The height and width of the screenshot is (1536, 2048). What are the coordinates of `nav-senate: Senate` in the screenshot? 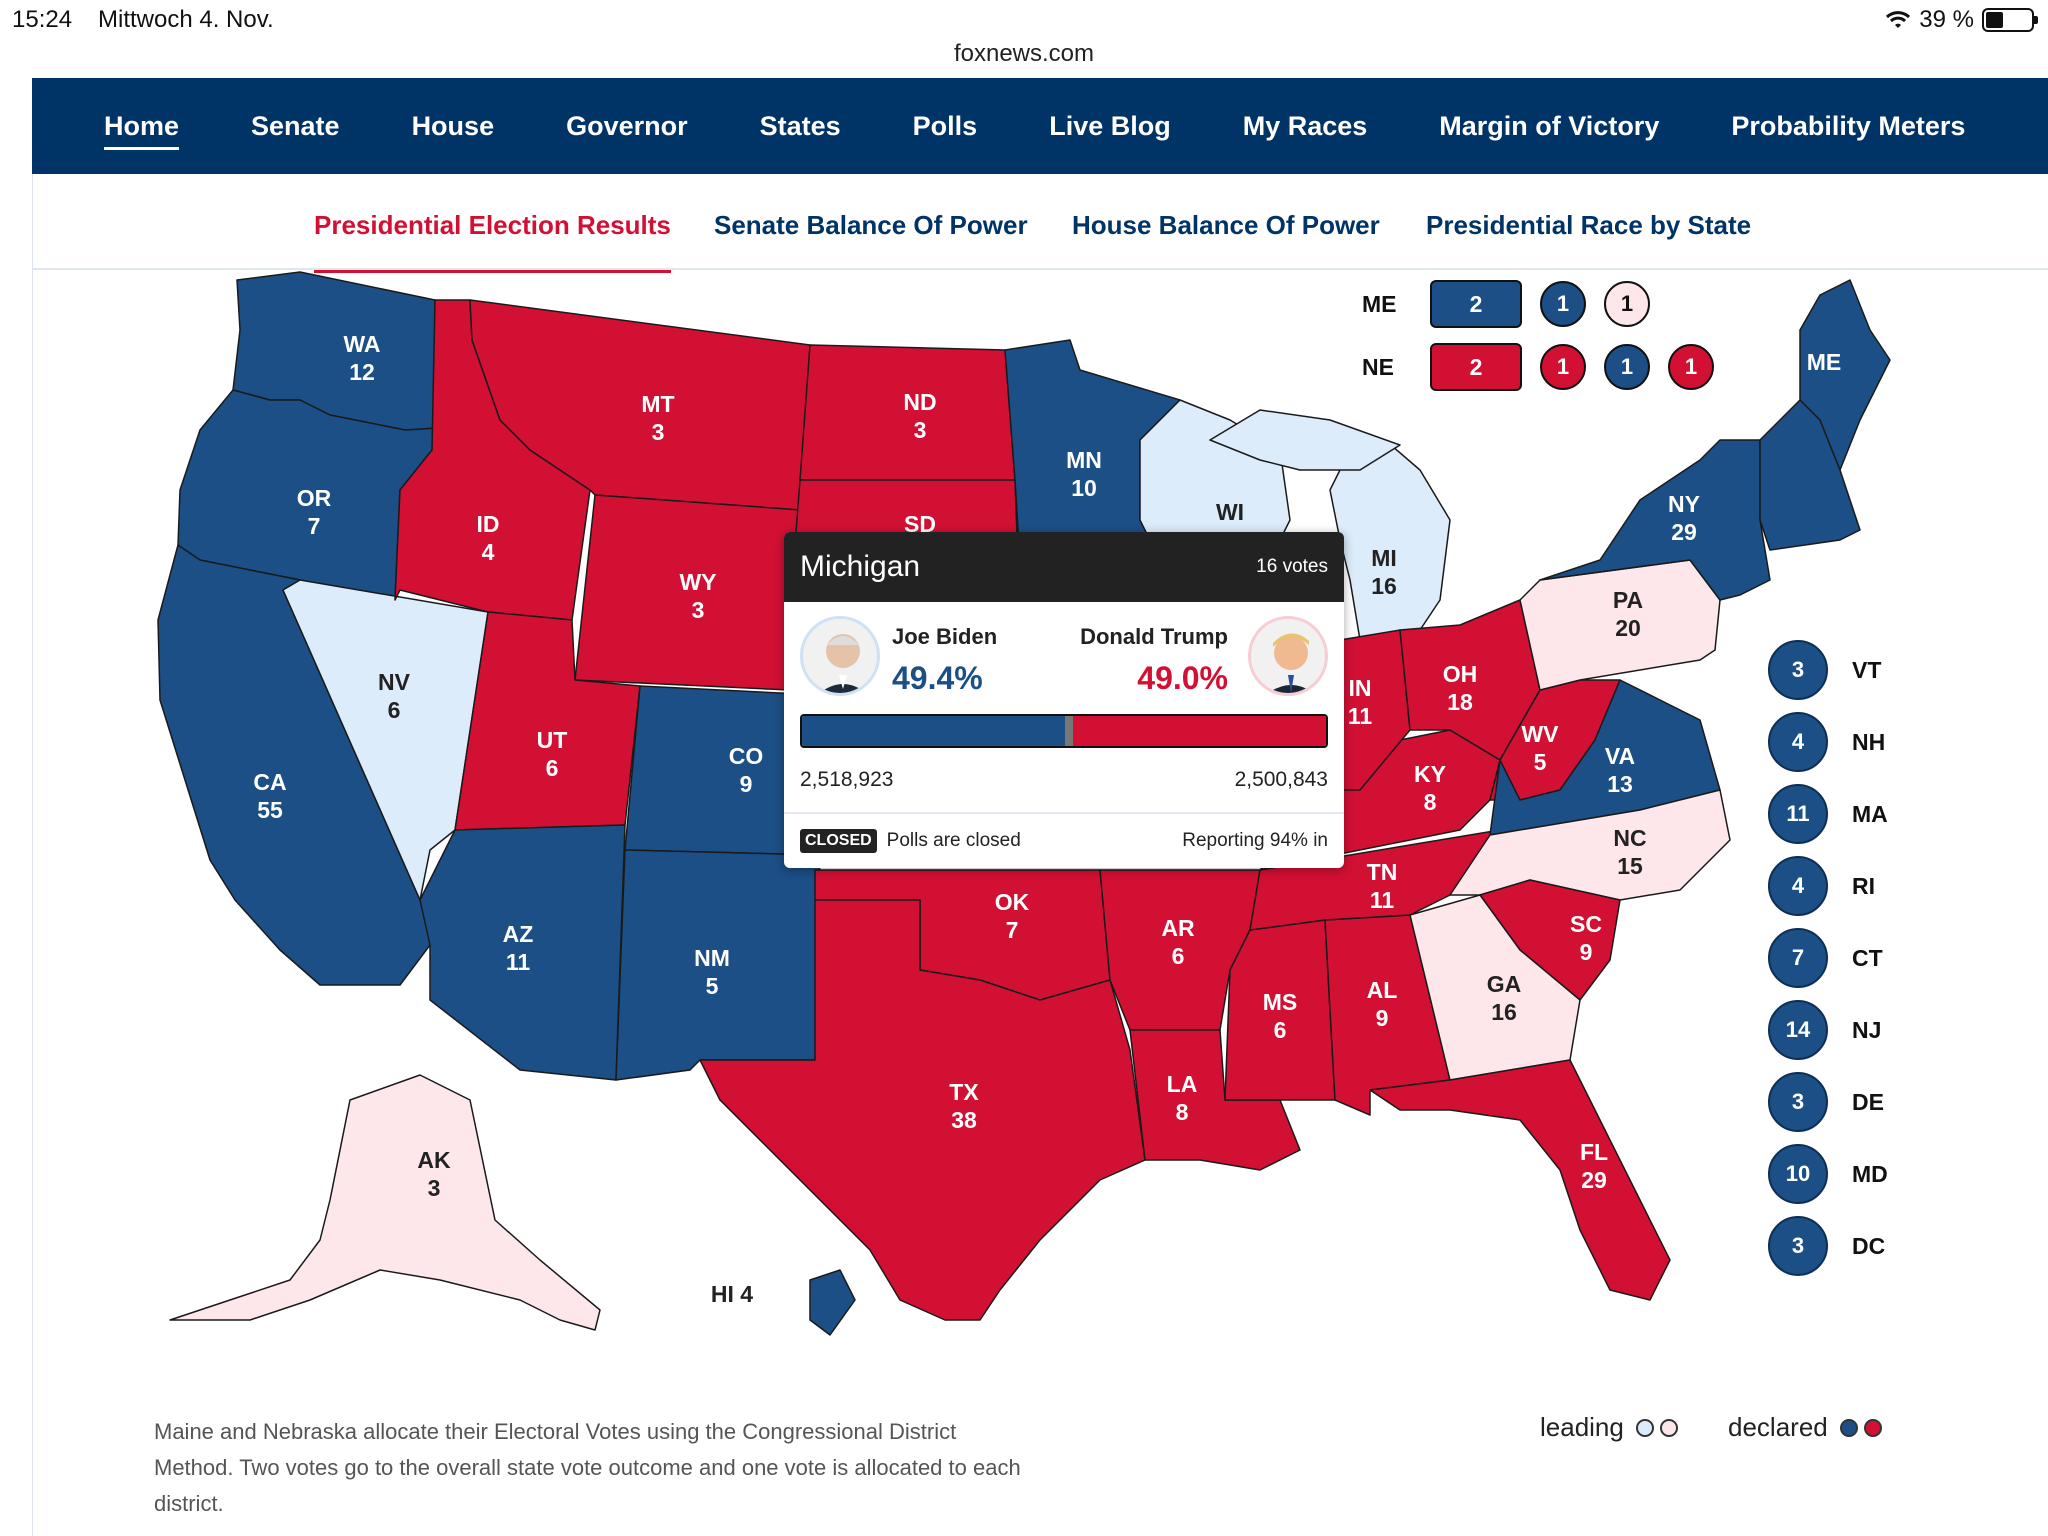 It's located at (295, 125).